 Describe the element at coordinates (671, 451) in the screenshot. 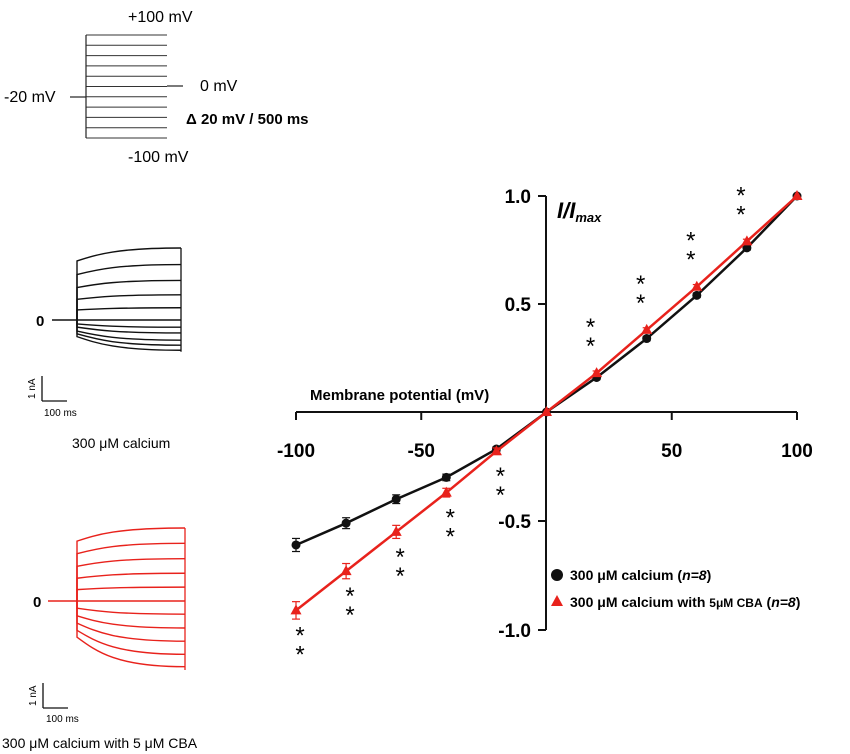

I see `x-tick-label: 50` at that location.